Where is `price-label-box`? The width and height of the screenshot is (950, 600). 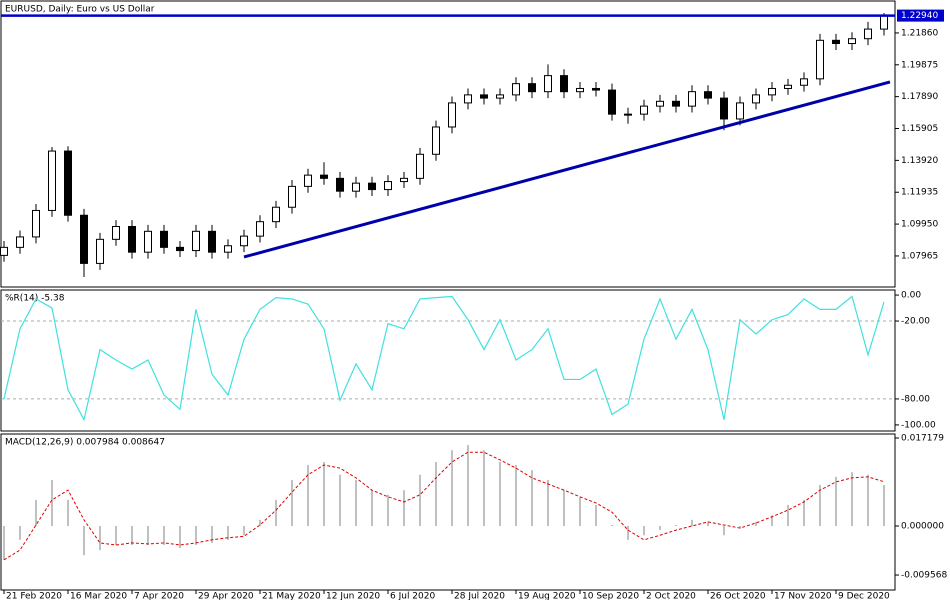
price-label-box is located at coordinates (920, 15).